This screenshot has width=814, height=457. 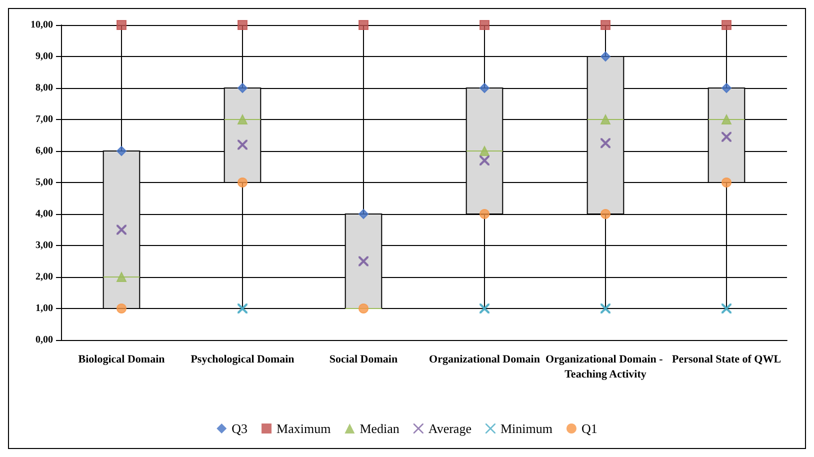 What do you see at coordinates (526, 428) in the screenshot?
I see `legend-label: Minimum` at bounding box center [526, 428].